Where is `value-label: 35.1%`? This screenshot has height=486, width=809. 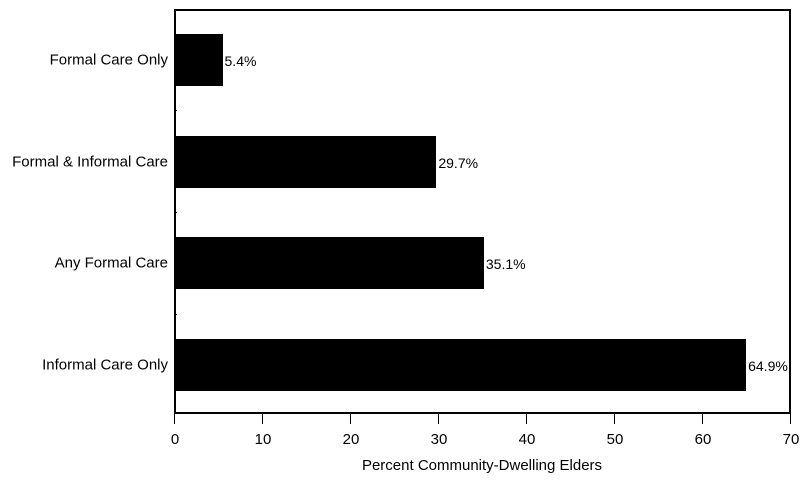
value-label: 35.1% is located at coordinates (505, 264).